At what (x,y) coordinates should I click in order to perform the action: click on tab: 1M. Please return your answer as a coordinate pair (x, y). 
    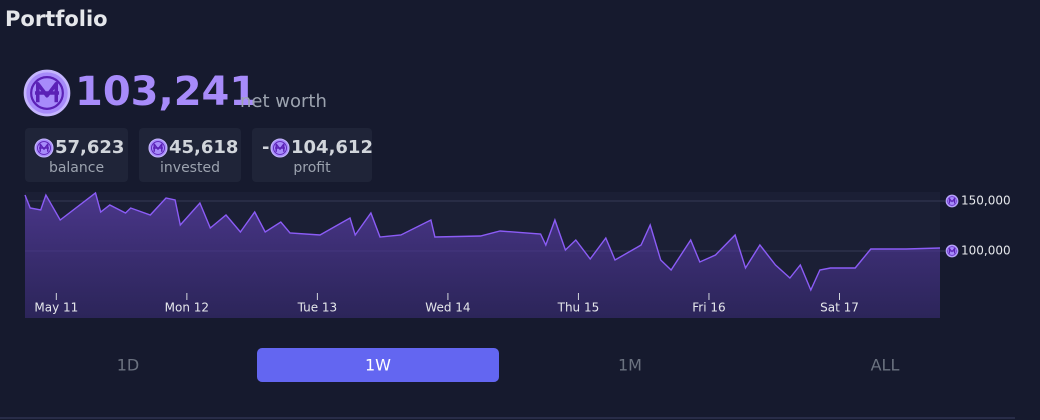
    Looking at the image, I should click on (630, 365).